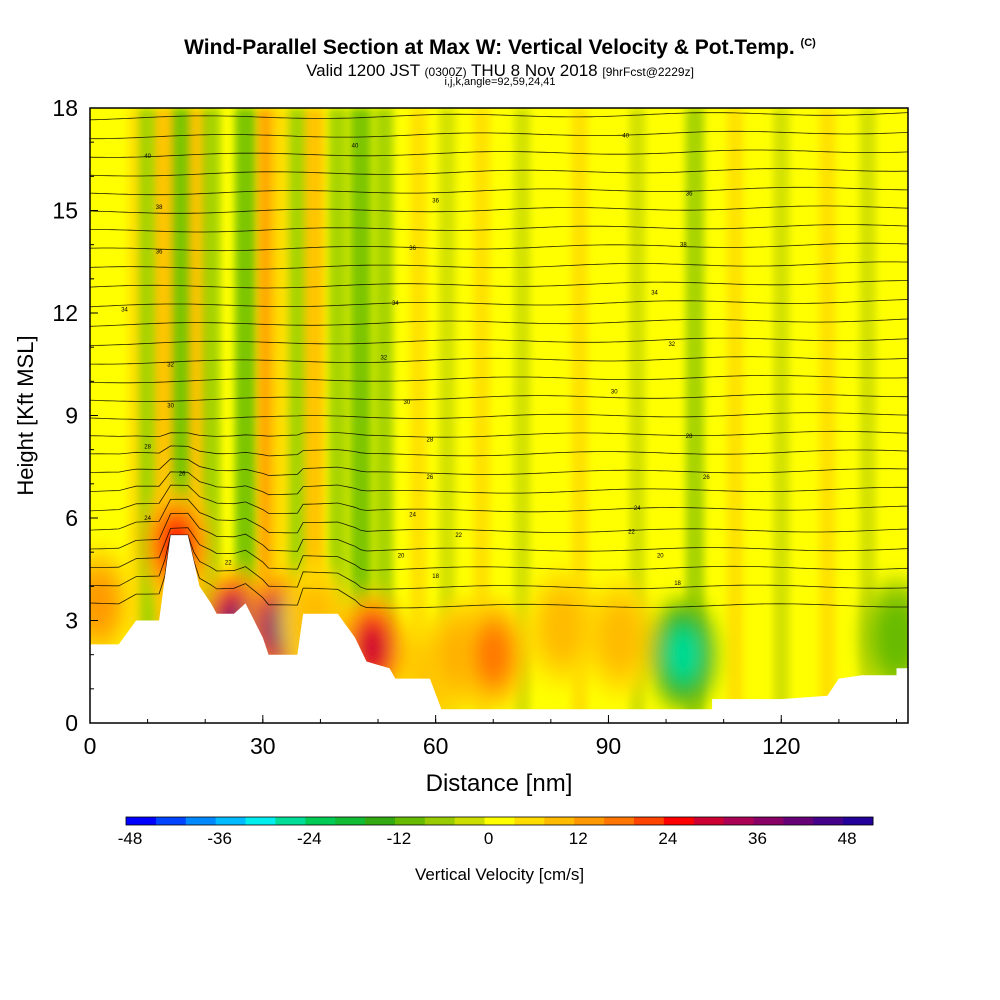 This screenshot has height=1000, width=1000. What do you see at coordinates (808, 43) in the screenshot?
I see `copyright-mark: (C)` at bounding box center [808, 43].